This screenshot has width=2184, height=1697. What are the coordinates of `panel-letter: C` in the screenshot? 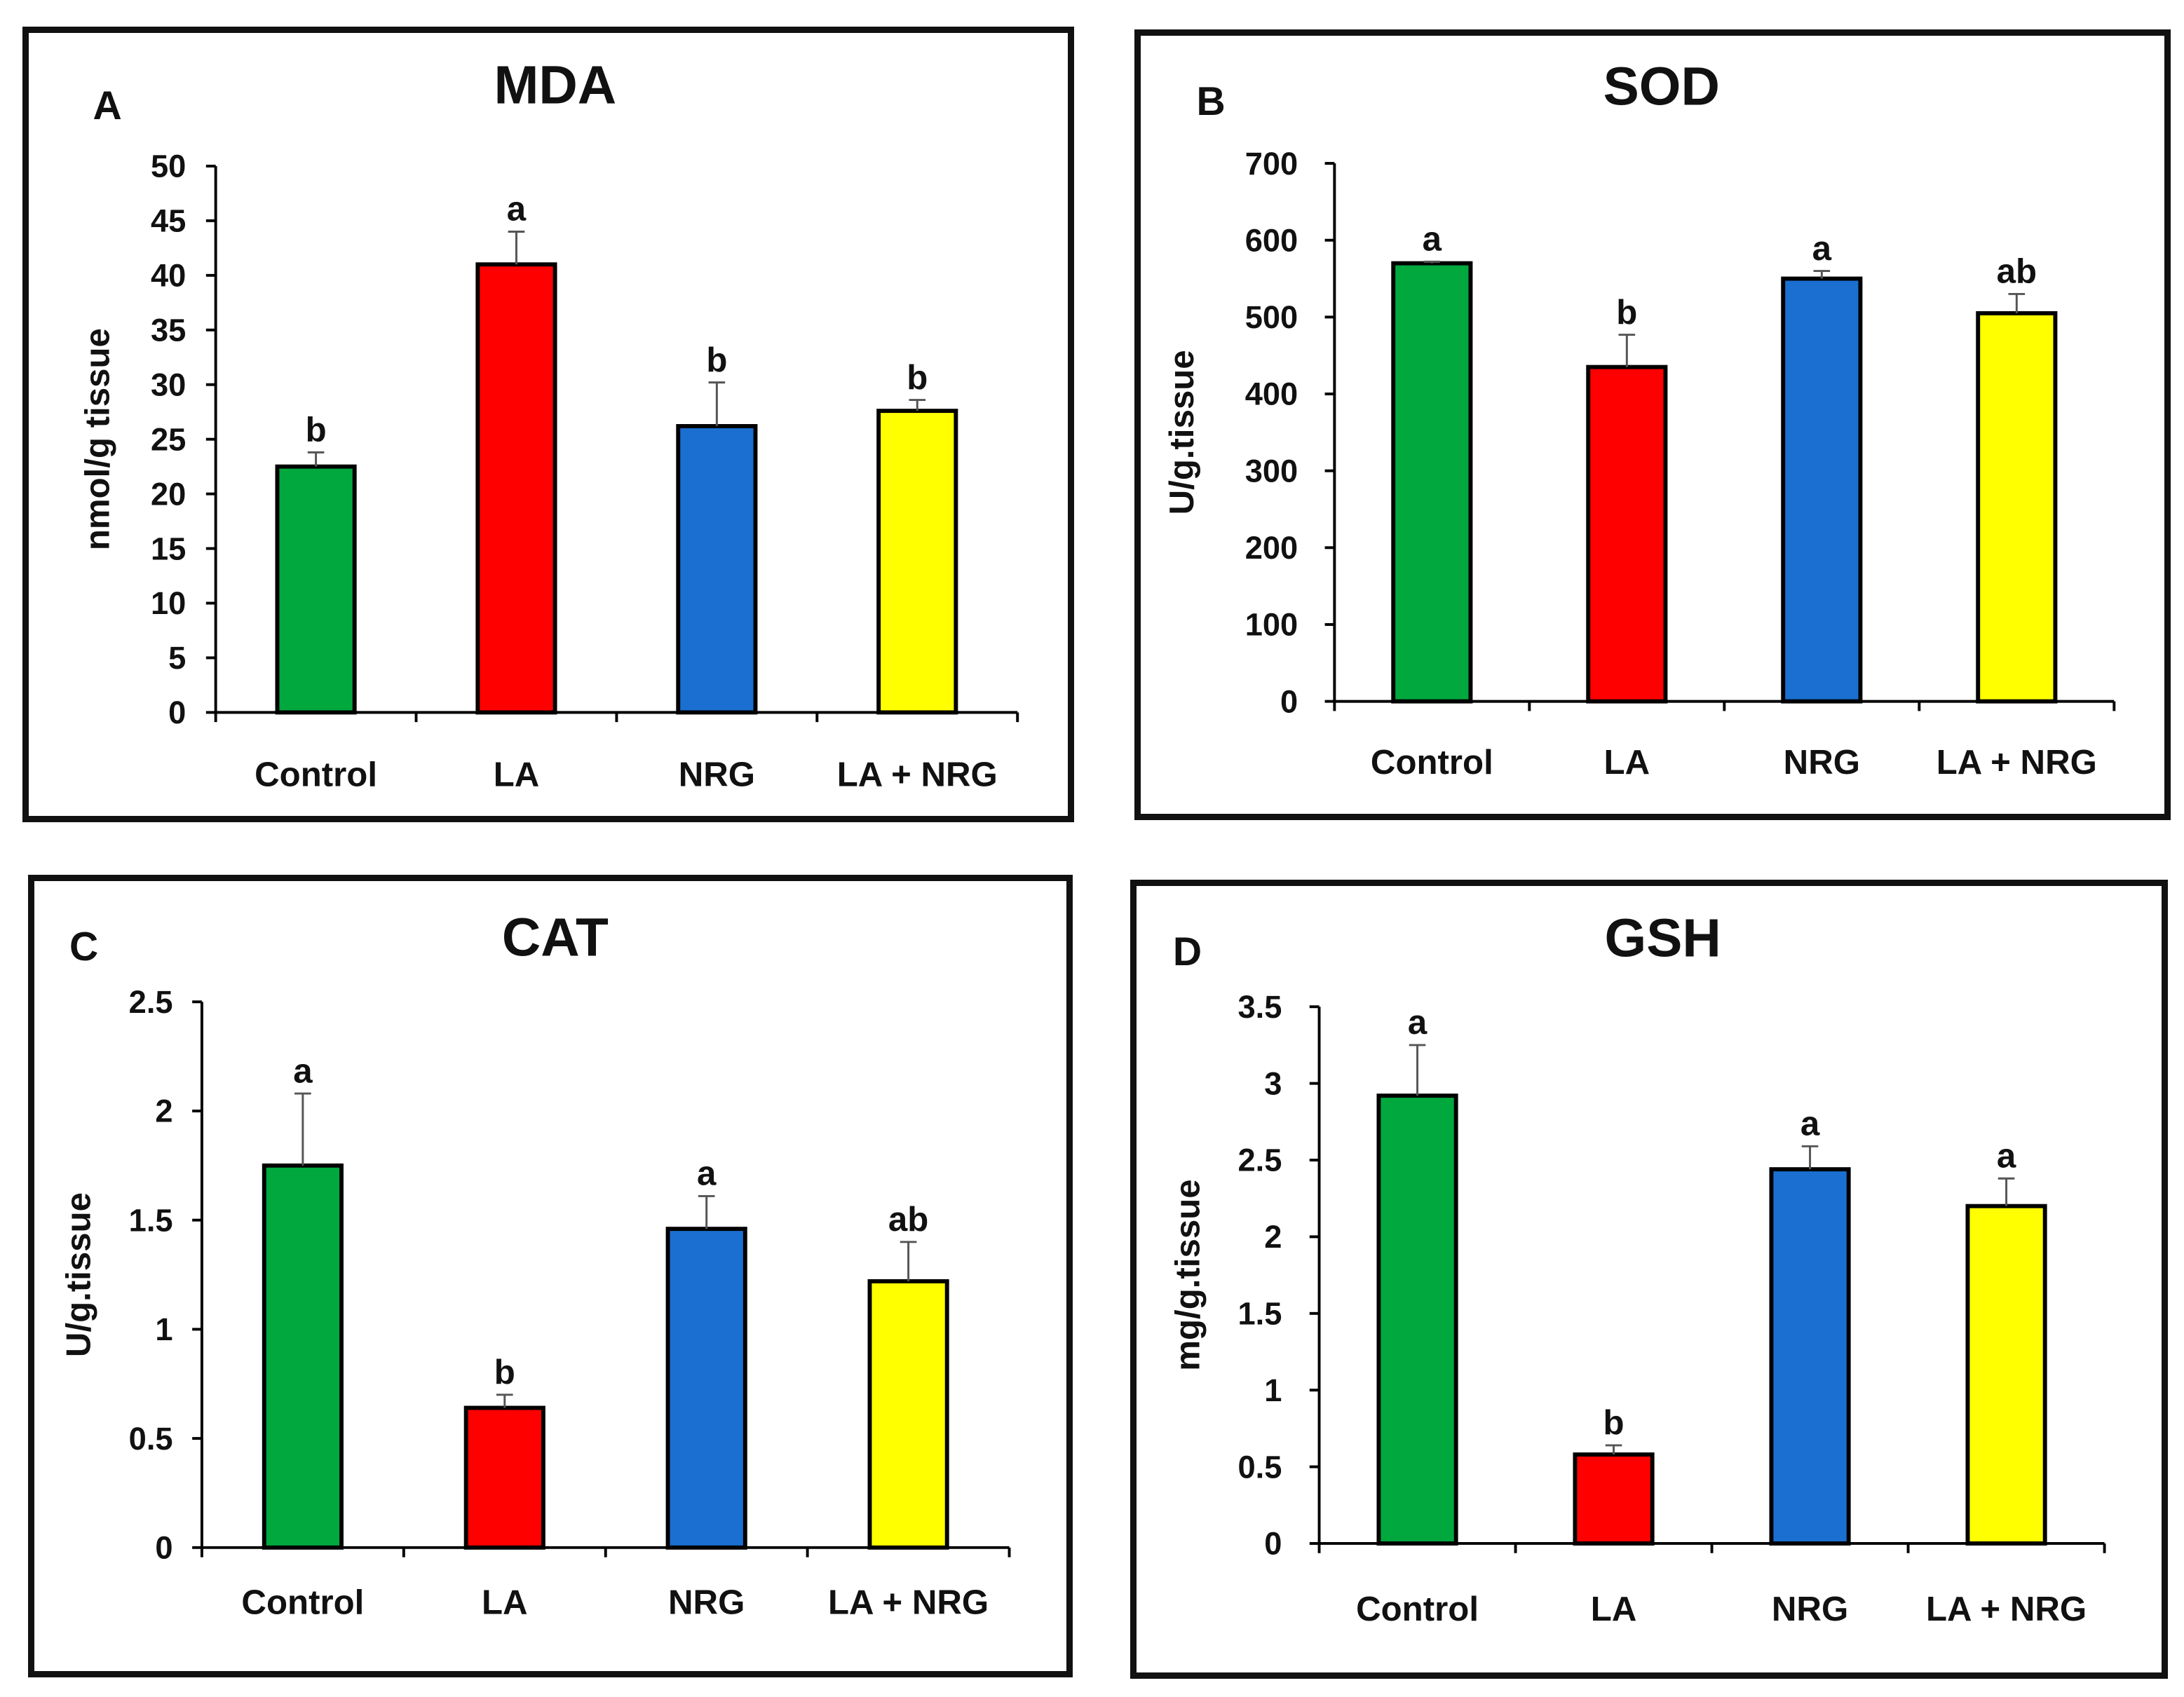 It's located at (83, 947).